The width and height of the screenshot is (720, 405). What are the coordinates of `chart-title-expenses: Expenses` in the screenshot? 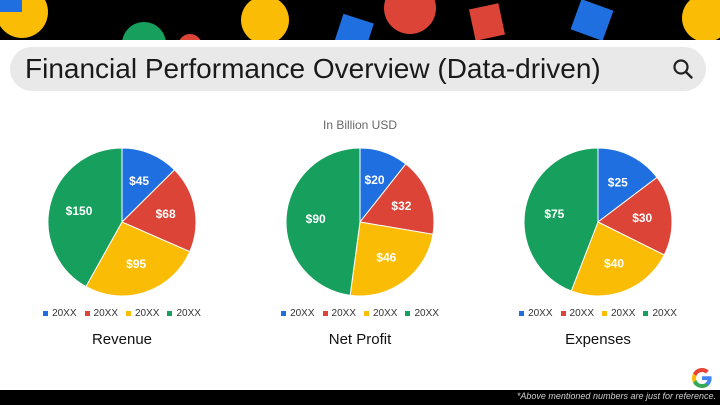 It's located at (598, 339).